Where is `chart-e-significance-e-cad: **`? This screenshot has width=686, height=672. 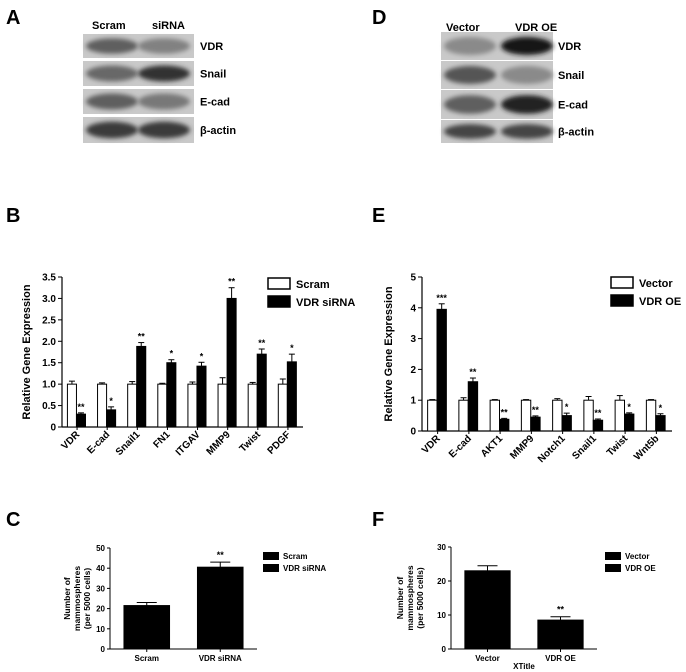 chart-e-significance-e-cad: ** is located at coordinates (473, 372).